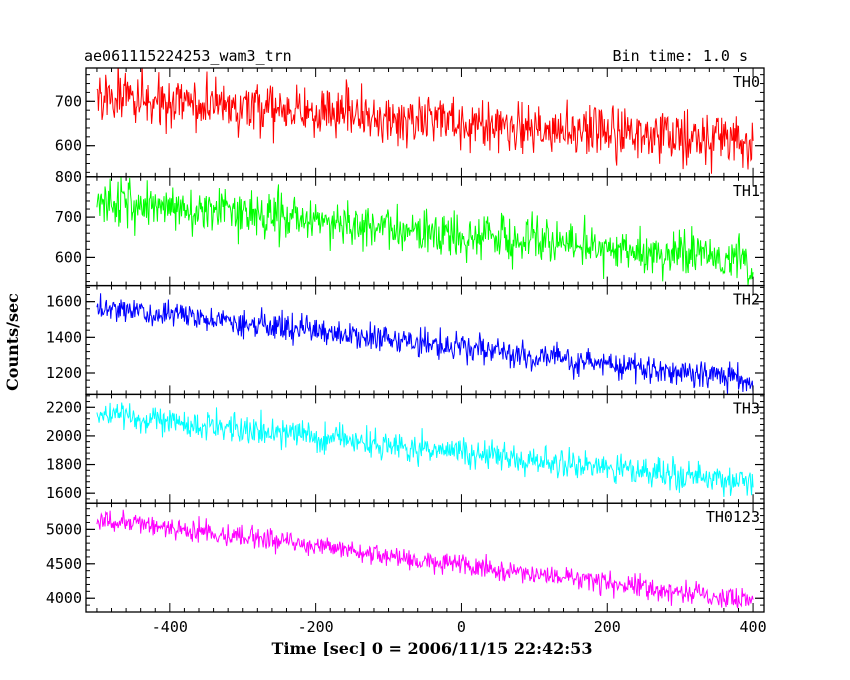 This screenshot has height=680, width=850. I want to click on y-tick-label: 1800, so click(64, 465).